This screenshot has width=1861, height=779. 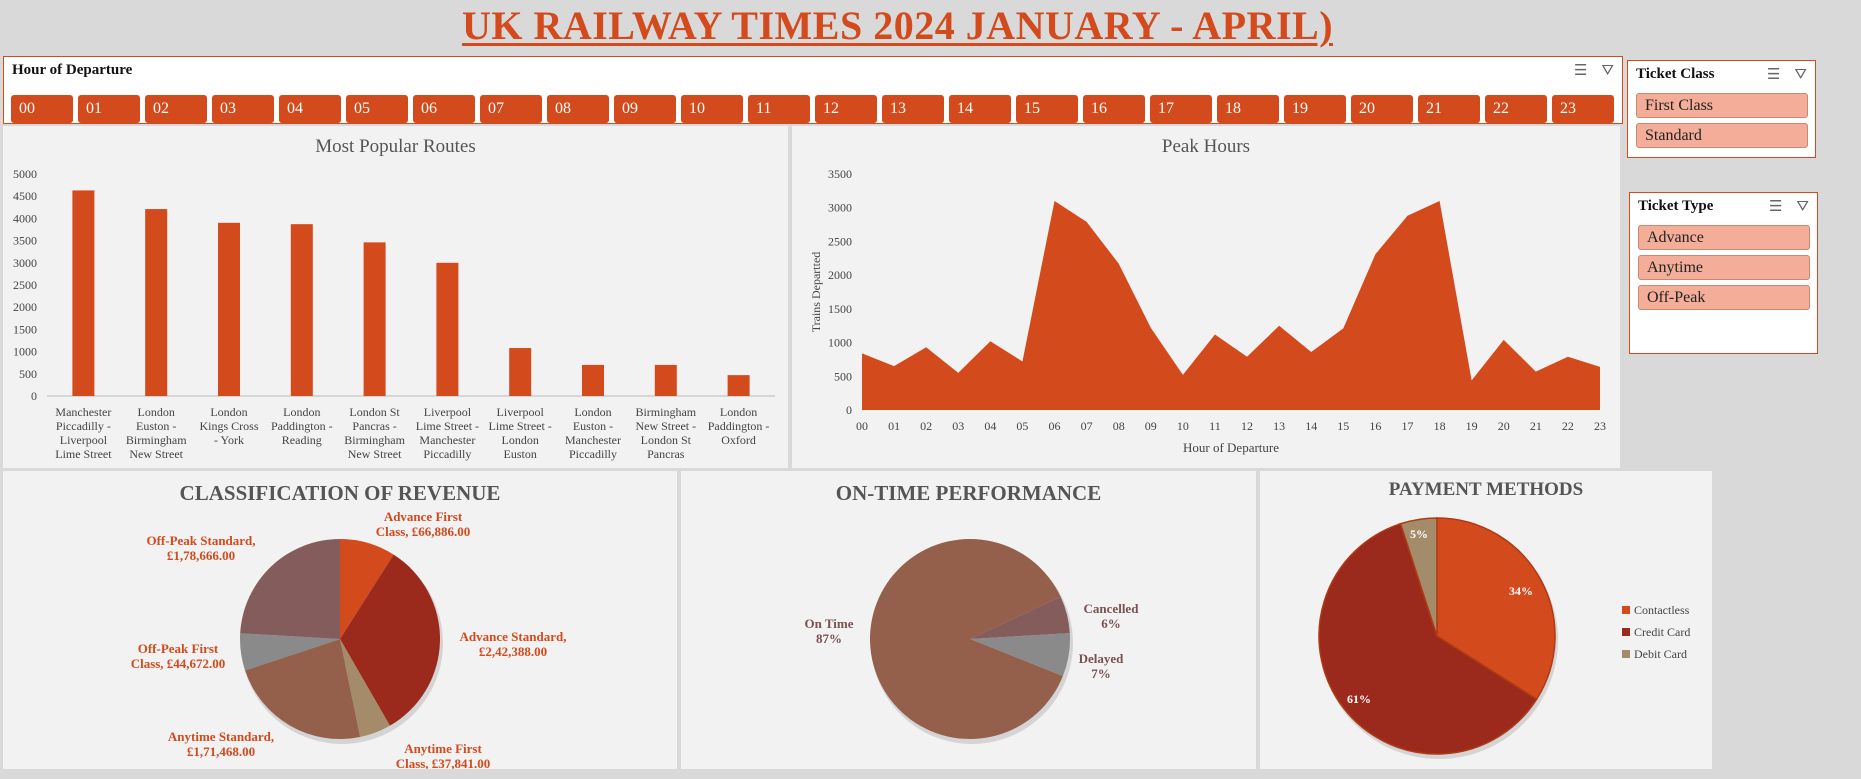 What do you see at coordinates (243, 109) in the screenshot?
I see `hour-button-03: 03` at bounding box center [243, 109].